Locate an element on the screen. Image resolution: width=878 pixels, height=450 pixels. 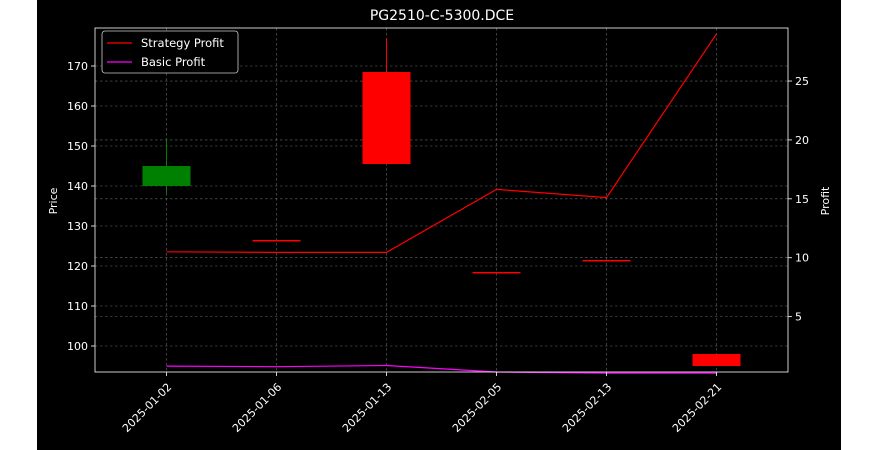
x-tick-label: 2025-02-05 is located at coordinates (477, 408).